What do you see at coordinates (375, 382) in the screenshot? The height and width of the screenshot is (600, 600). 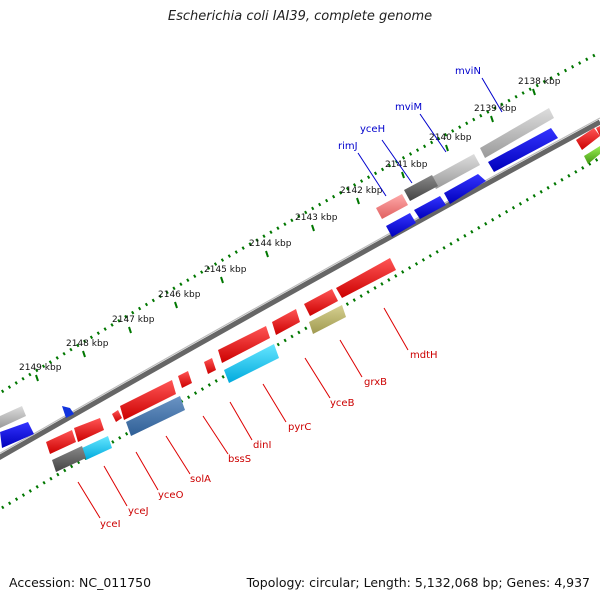 I see `gene-label-grxB: grxB` at bounding box center [375, 382].